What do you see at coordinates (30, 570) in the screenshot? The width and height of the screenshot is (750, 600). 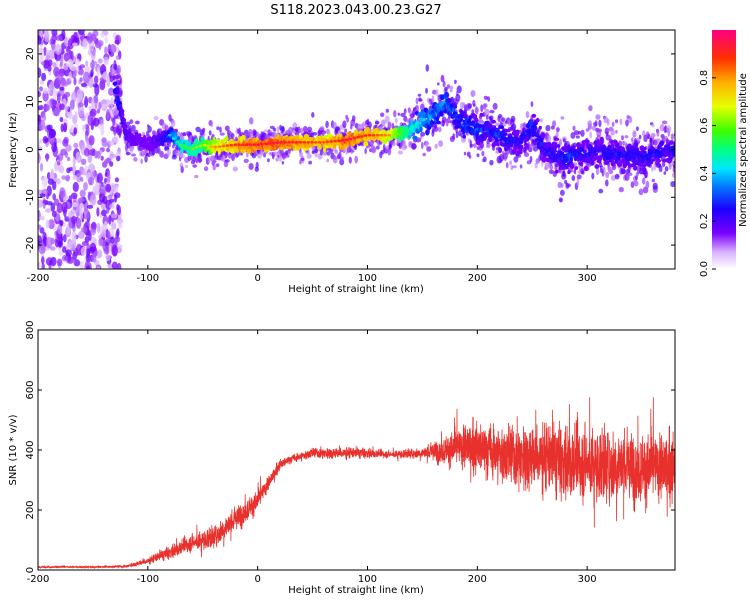 I see `y-tick-label: 0` at bounding box center [30, 570].